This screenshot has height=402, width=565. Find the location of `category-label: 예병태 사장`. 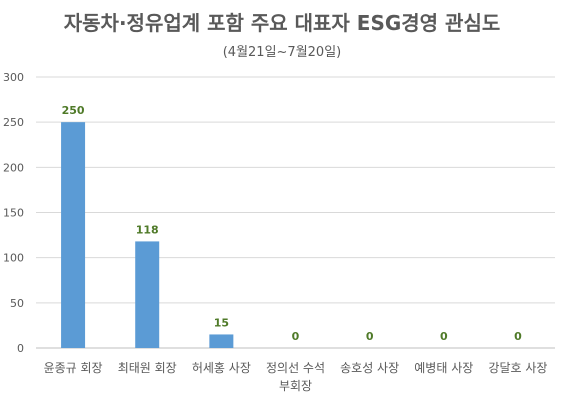

category-label: 예병태 사장 is located at coordinates (443, 368).